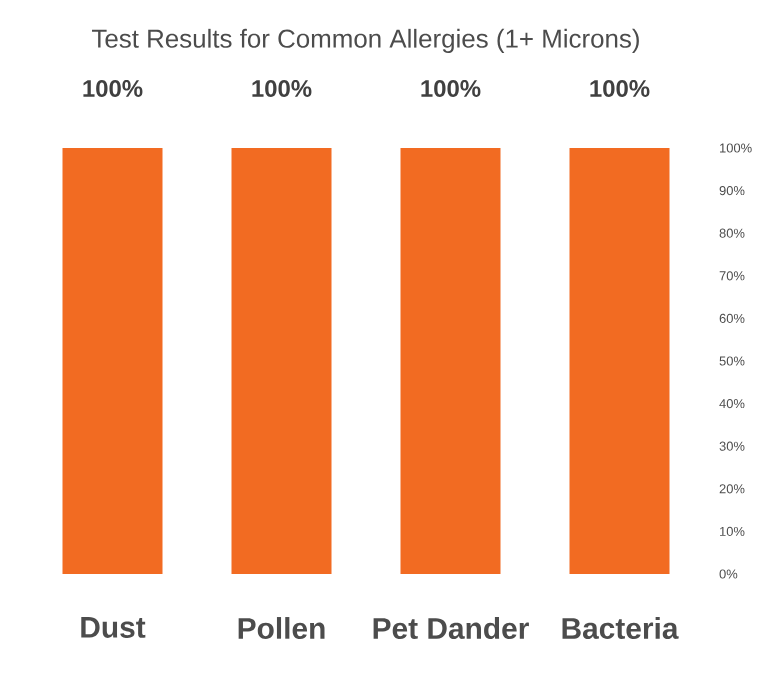 The width and height of the screenshot is (768, 692). I want to click on x-tick-label: Dust, so click(113, 627).